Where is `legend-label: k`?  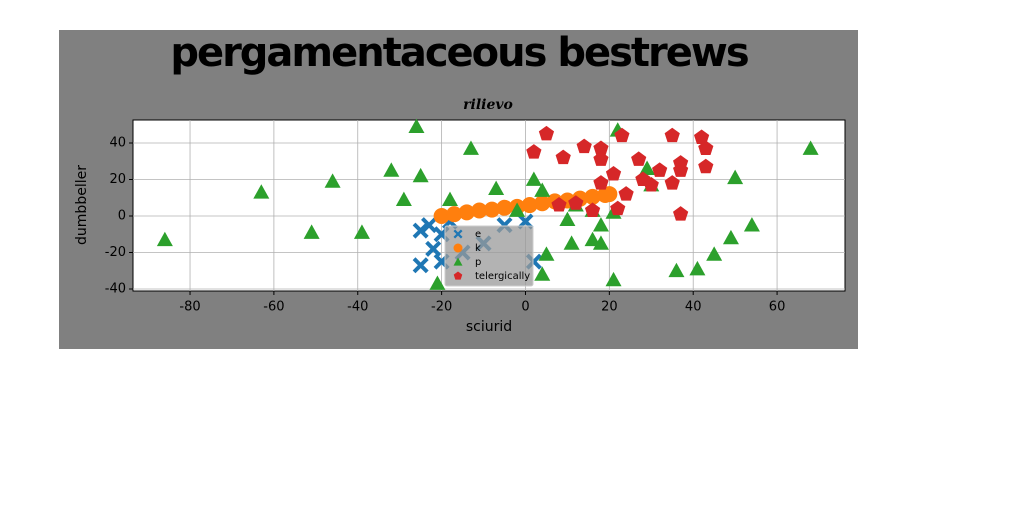 legend-label: k is located at coordinates (478, 248).